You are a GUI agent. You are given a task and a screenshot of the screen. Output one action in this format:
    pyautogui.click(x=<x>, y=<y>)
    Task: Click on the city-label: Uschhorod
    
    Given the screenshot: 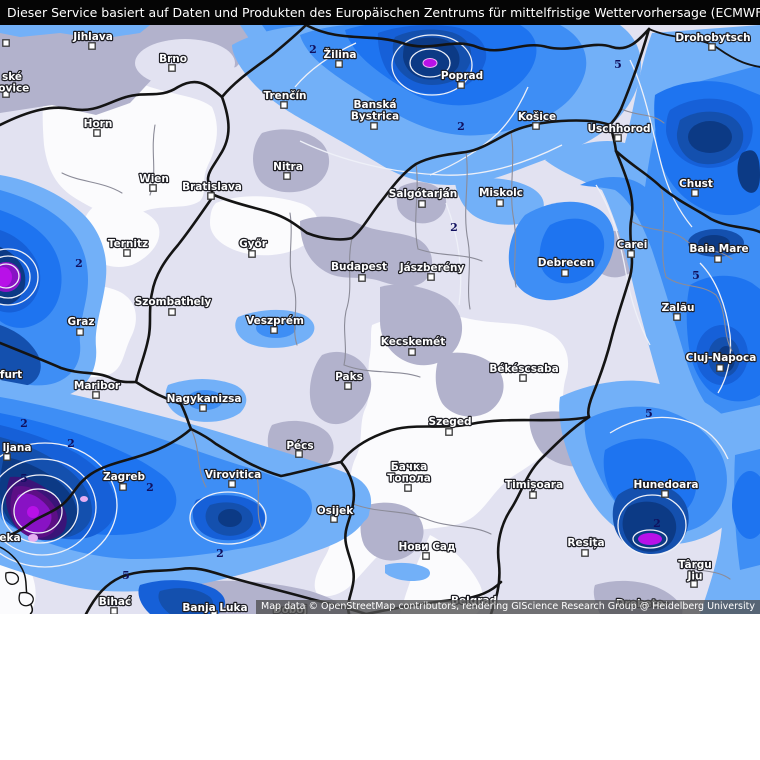 What is the action you would take?
    pyautogui.click(x=618, y=129)
    